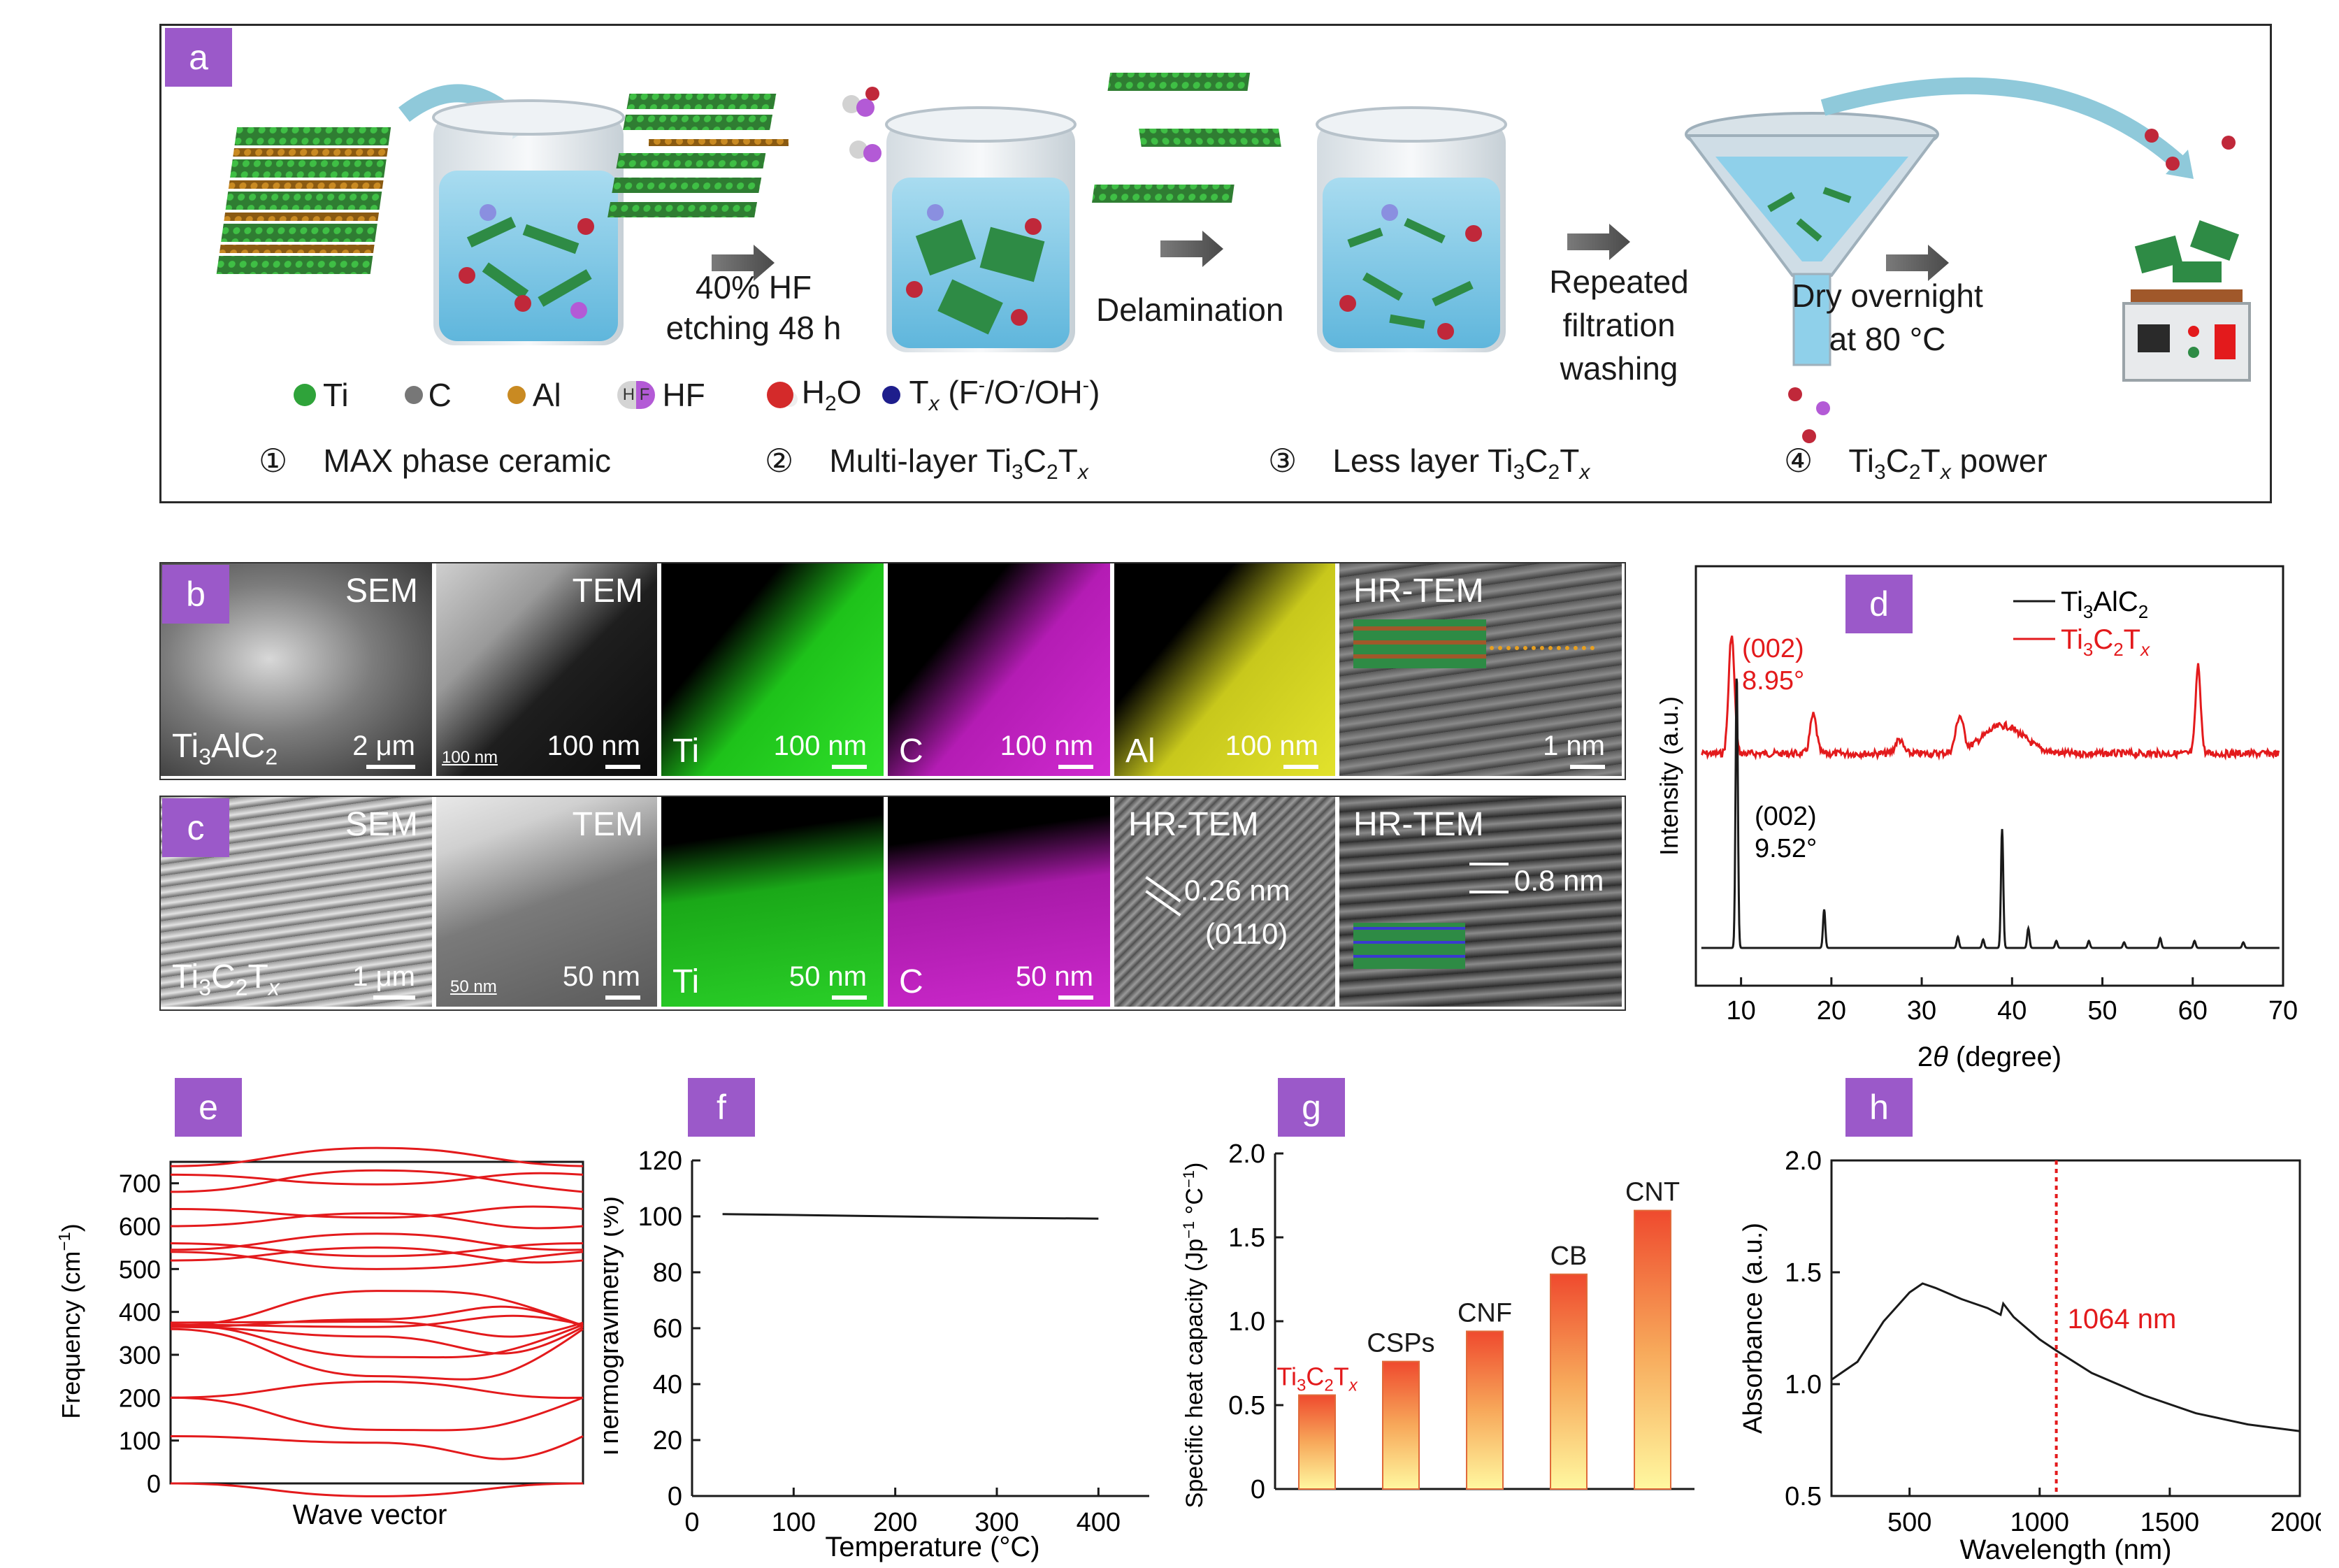 Image resolution: width=2339 pixels, height=1568 pixels. Describe the element at coordinates (1194, 1336) in the screenshot. I see `g-ylabel: Specific heat capacity (Jp−1 °C−1)` at that location.